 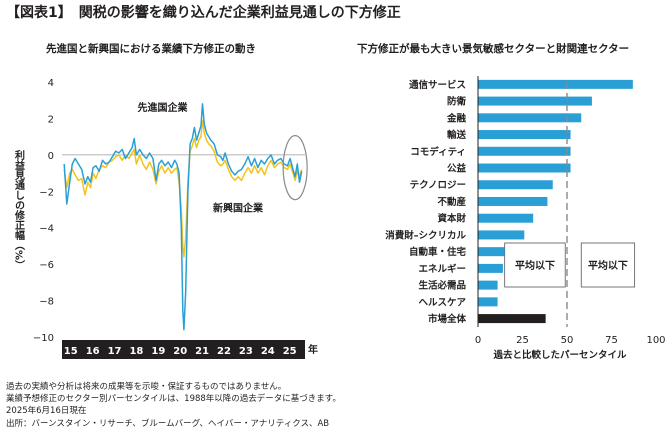 I want to click on y-tick-label: −6, so click(x=46, y=265).